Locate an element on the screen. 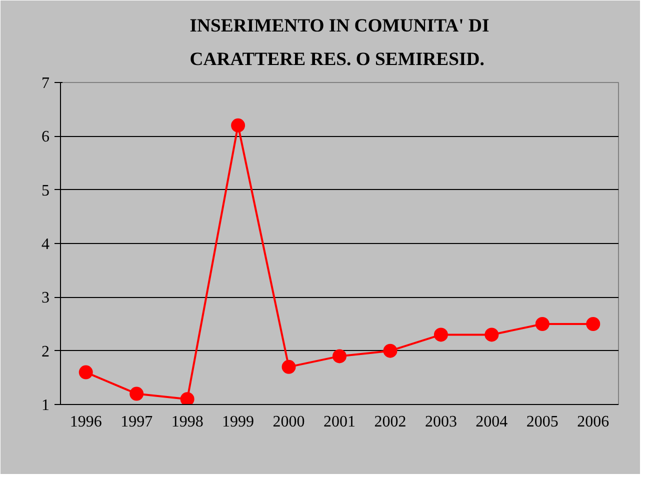  x-tick-label: 1997 is located at coordinates (136, 422).